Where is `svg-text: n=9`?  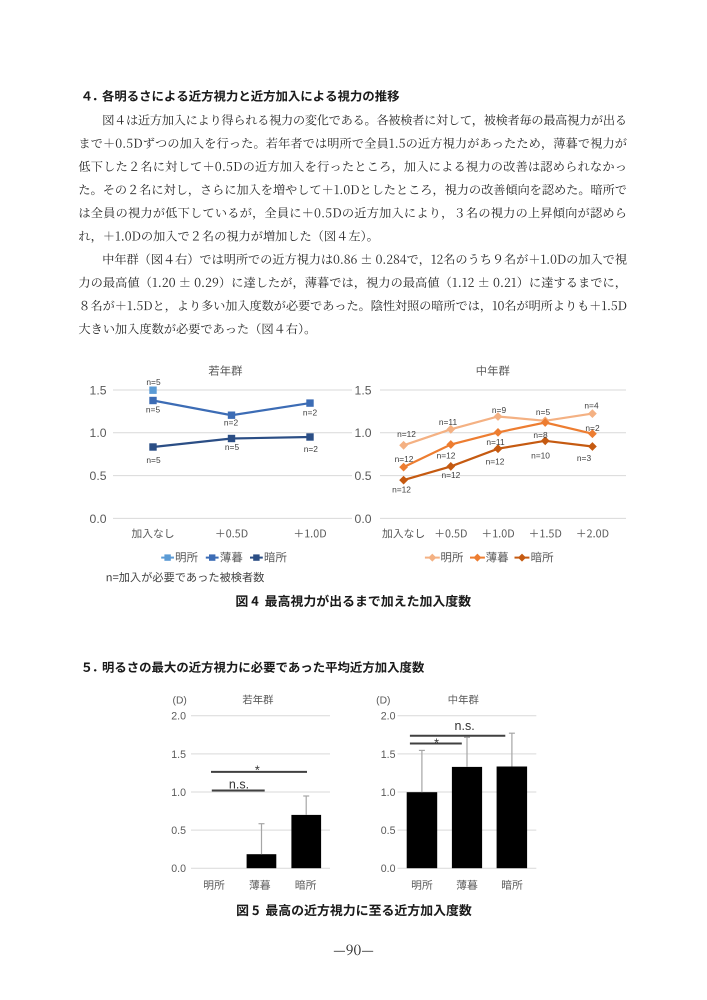 svg-text: n=9 is located at coordinates (499, 410).